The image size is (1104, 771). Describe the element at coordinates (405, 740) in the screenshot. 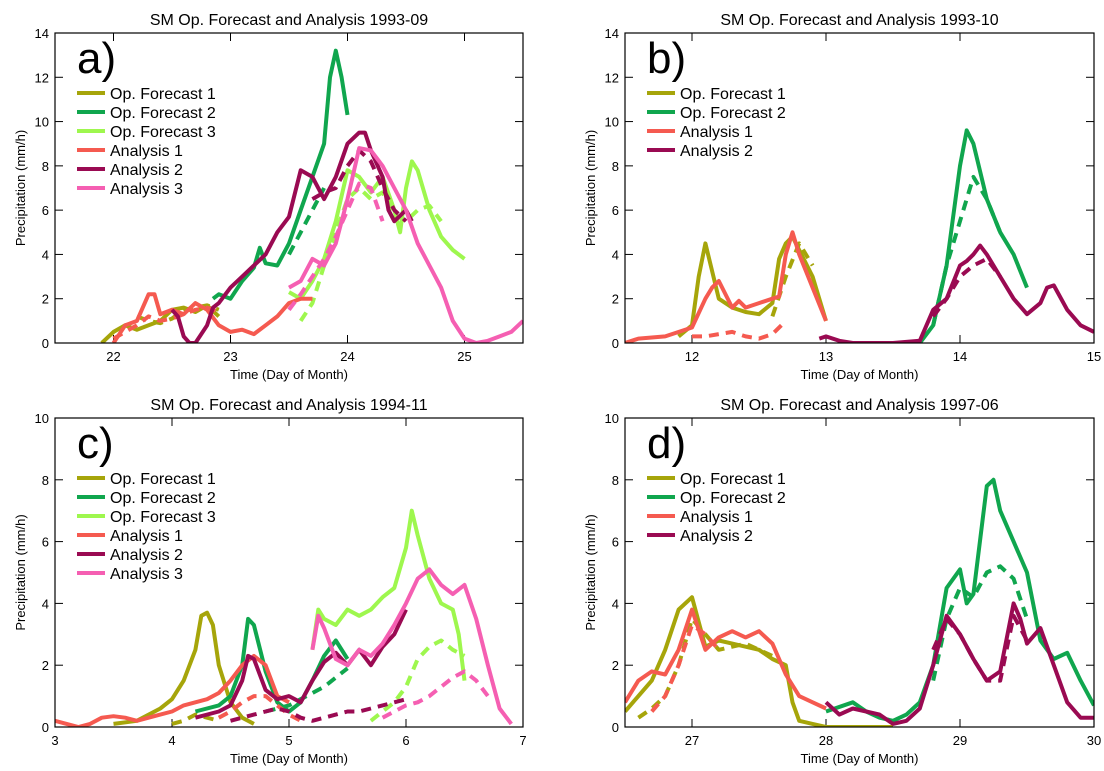

I see `x-tick-label: 6` at that location.